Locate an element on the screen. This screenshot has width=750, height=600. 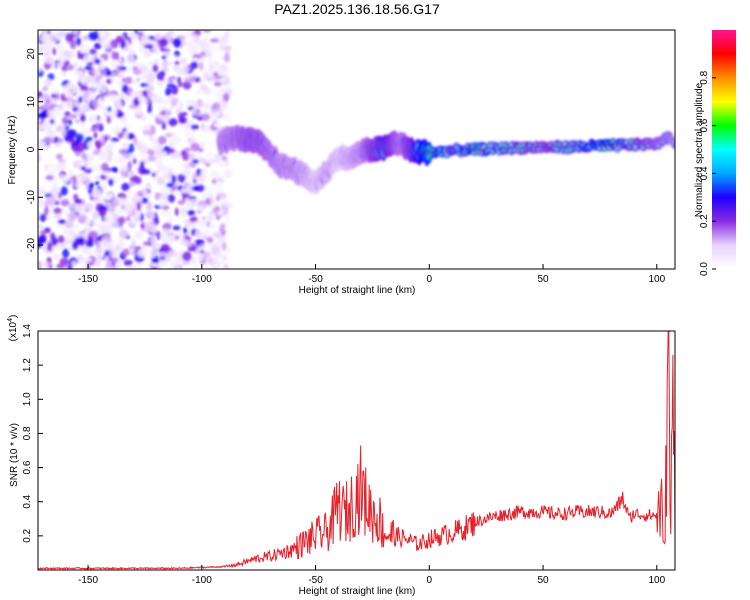
x-tick-label: 50 is located at coordinates (543, 580).